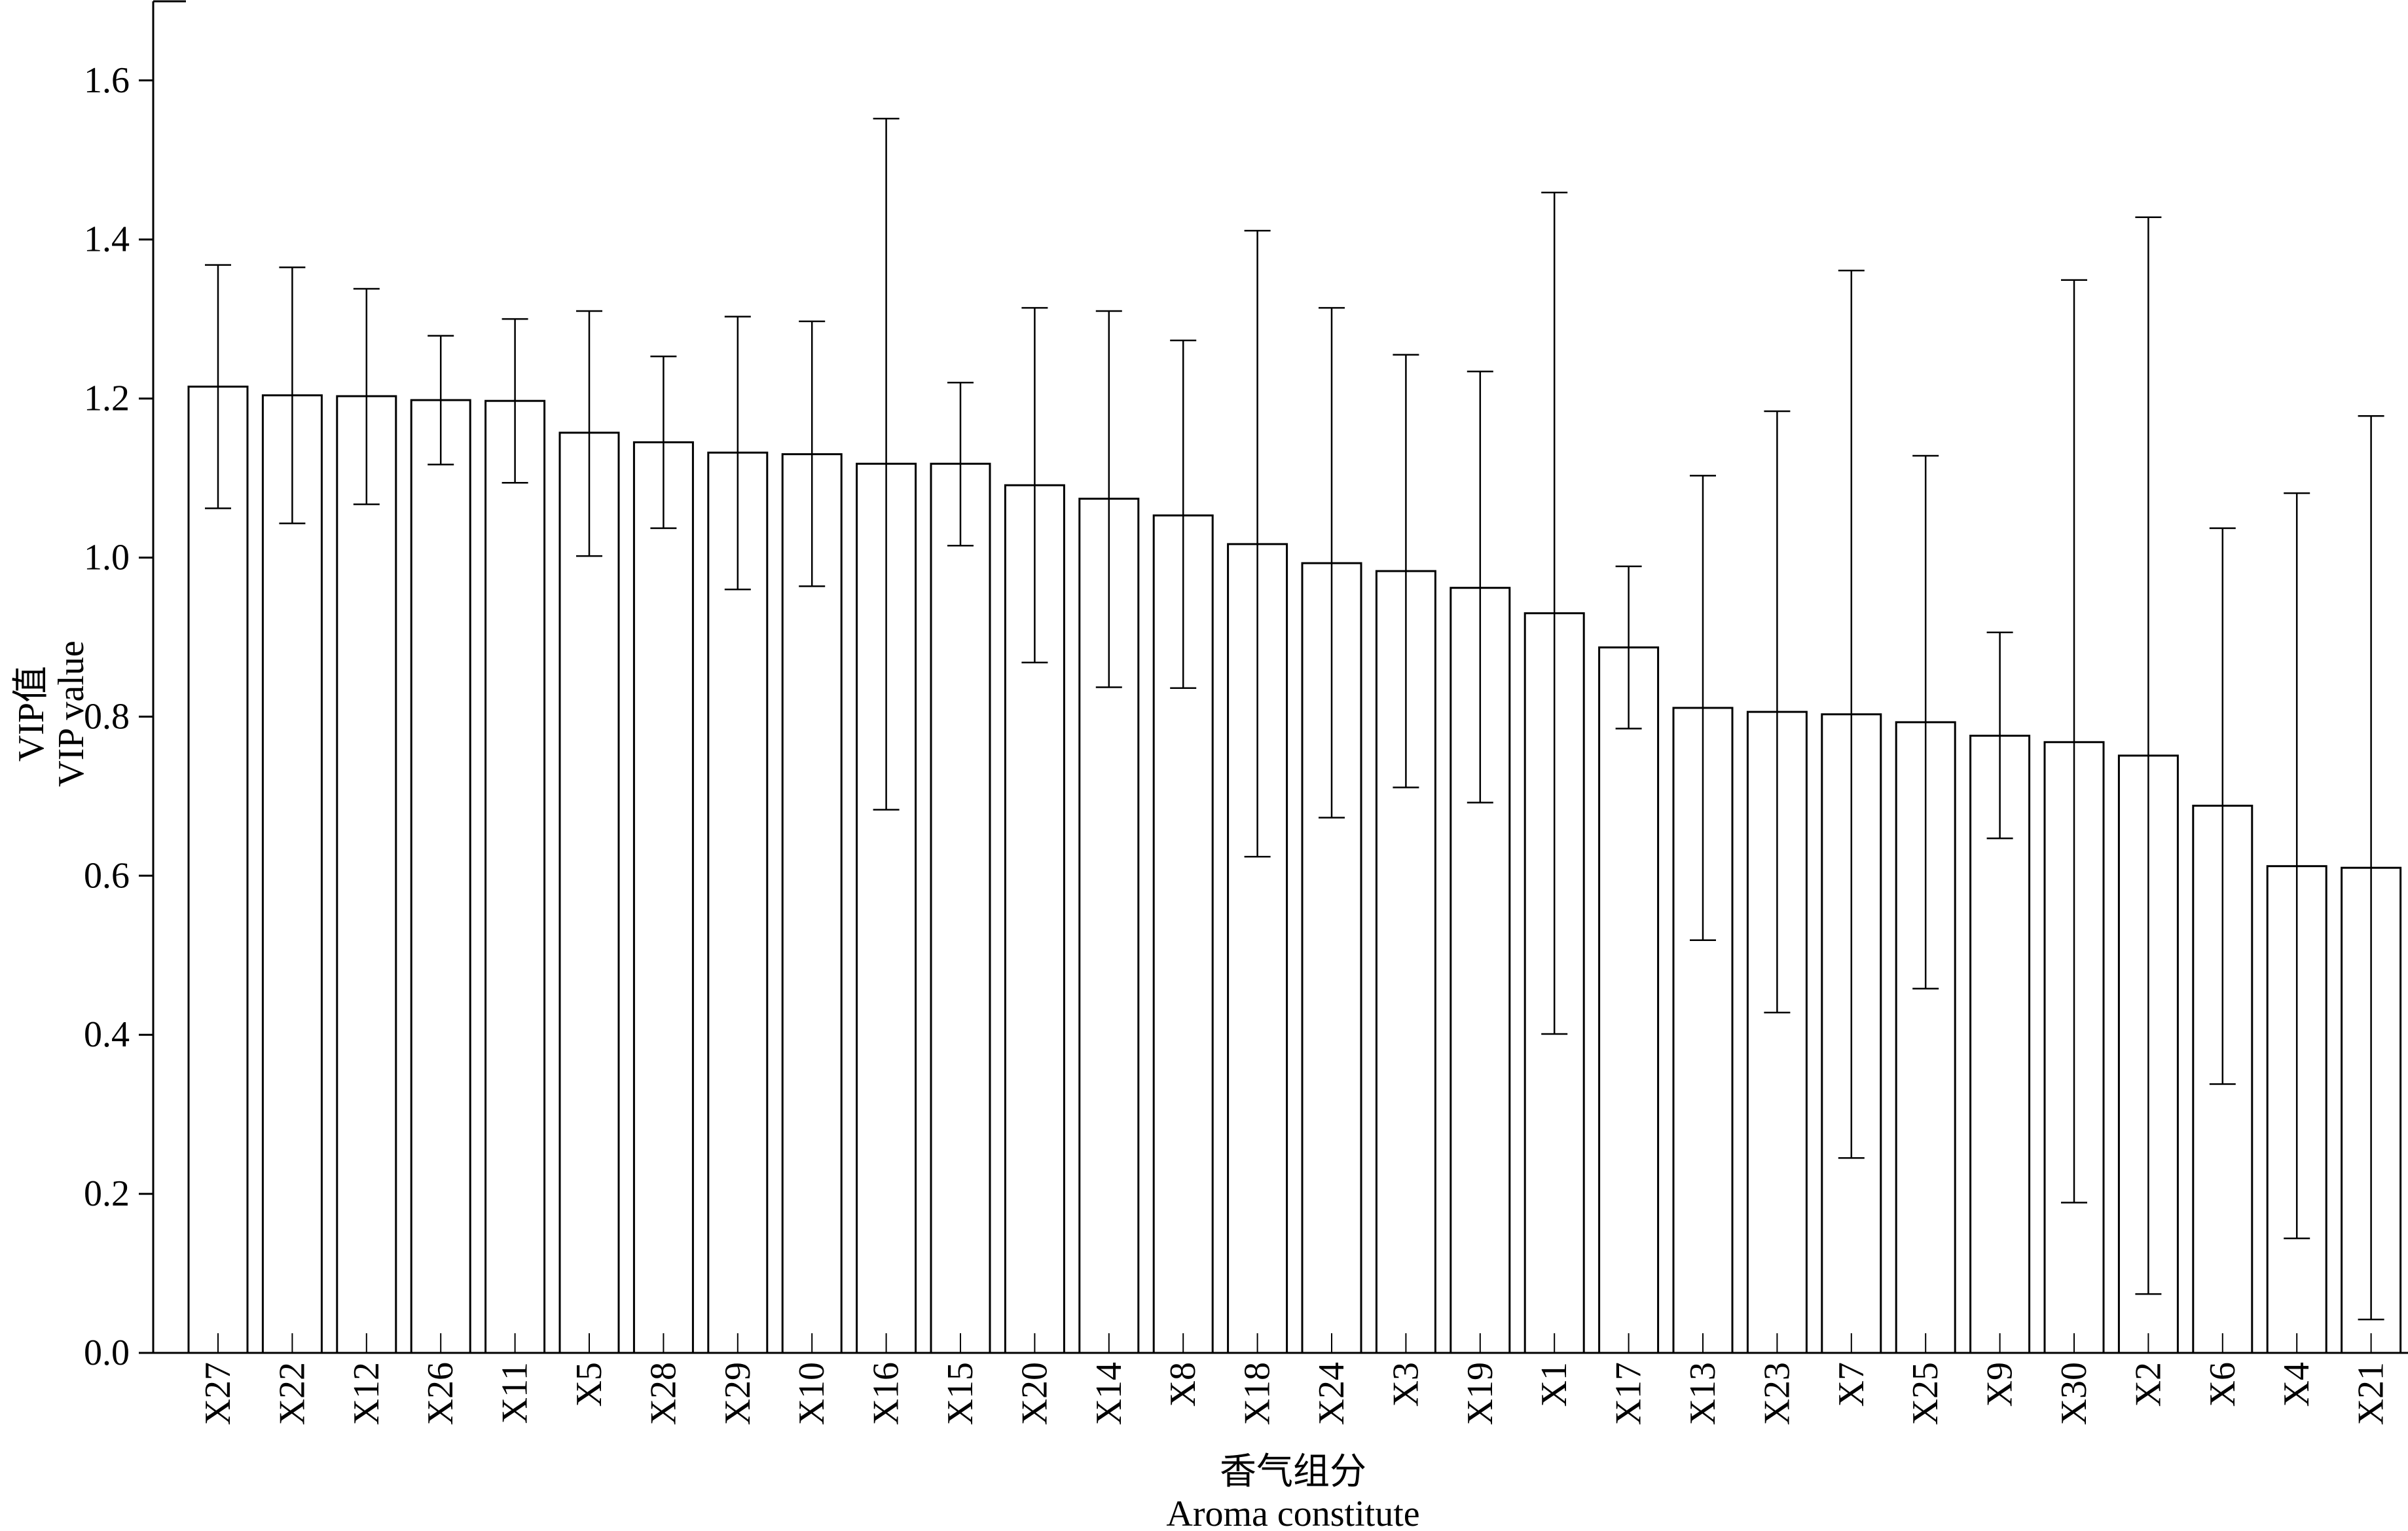  I want to click on y-tick-label-1.6: 1.6, so click(107, 80).